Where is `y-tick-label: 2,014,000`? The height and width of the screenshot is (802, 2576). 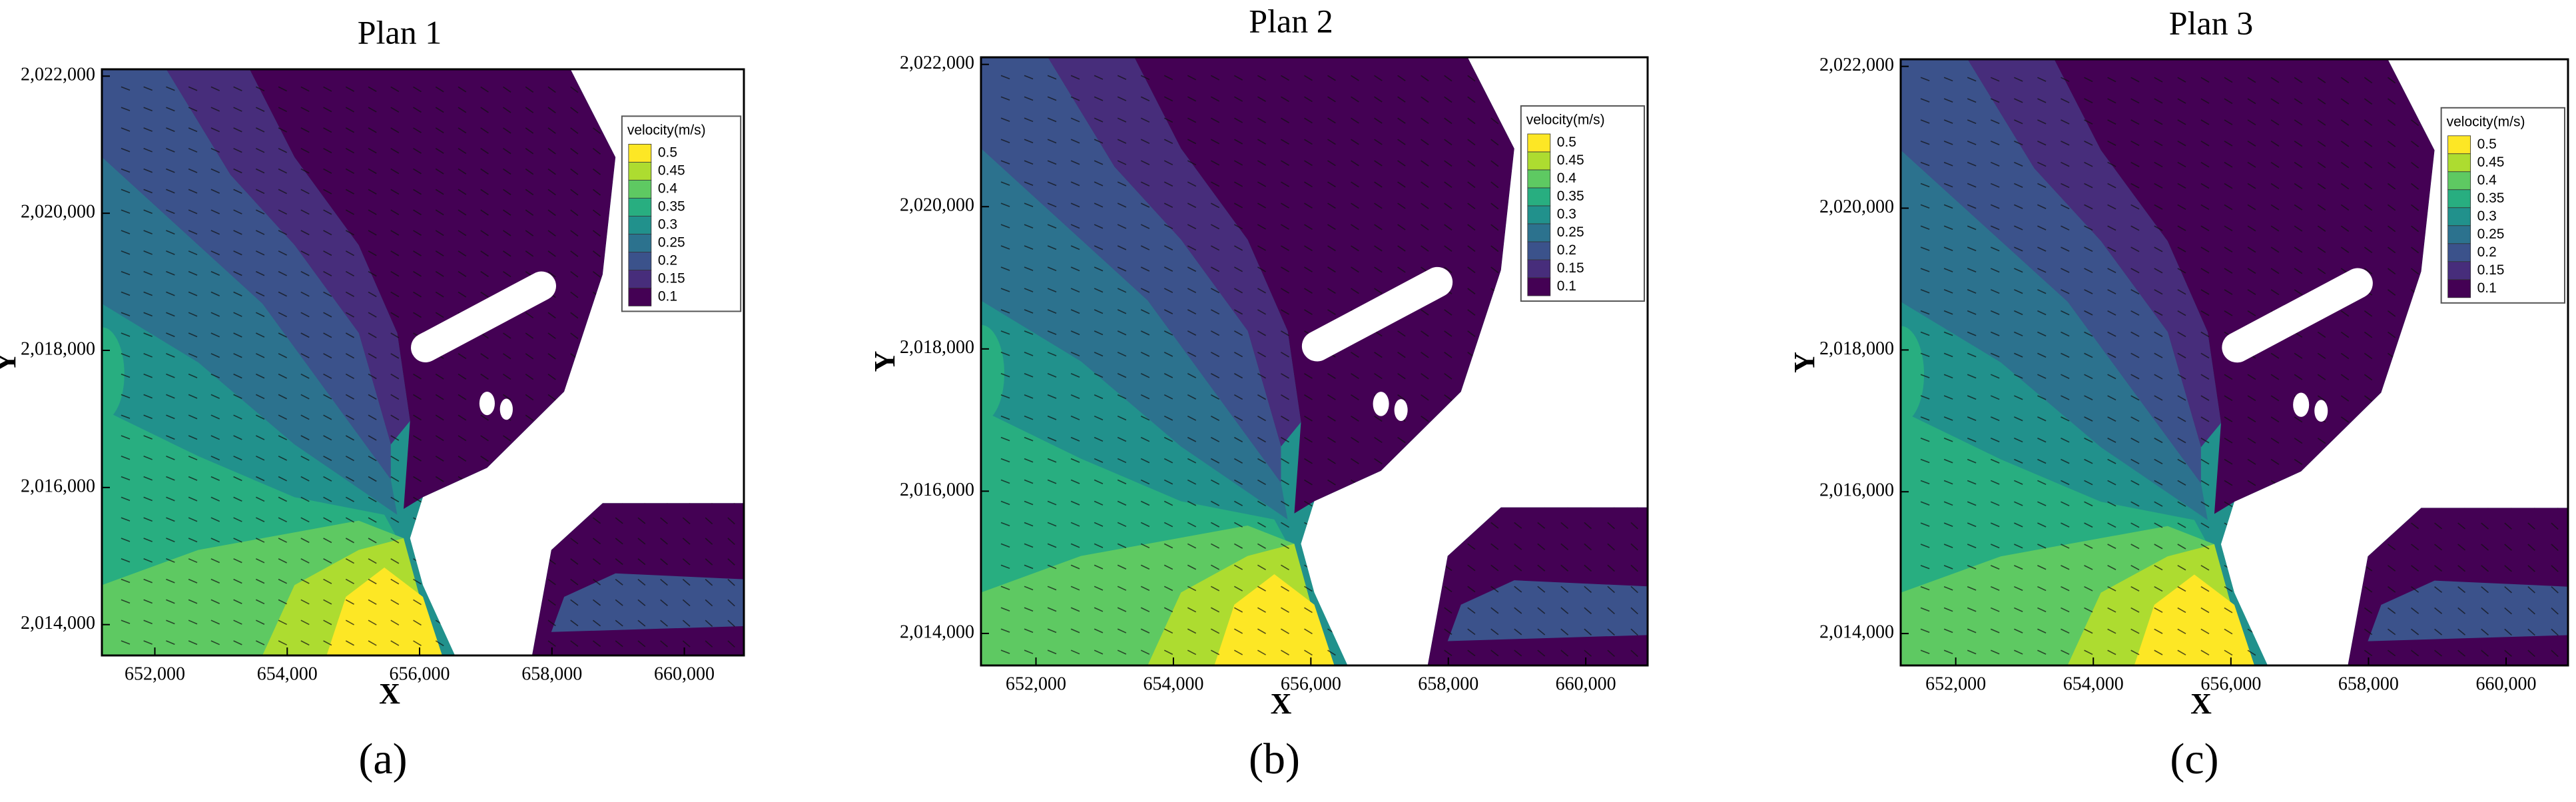
y-tick-label: 2,014,000 is located at coordinates (58, 623).